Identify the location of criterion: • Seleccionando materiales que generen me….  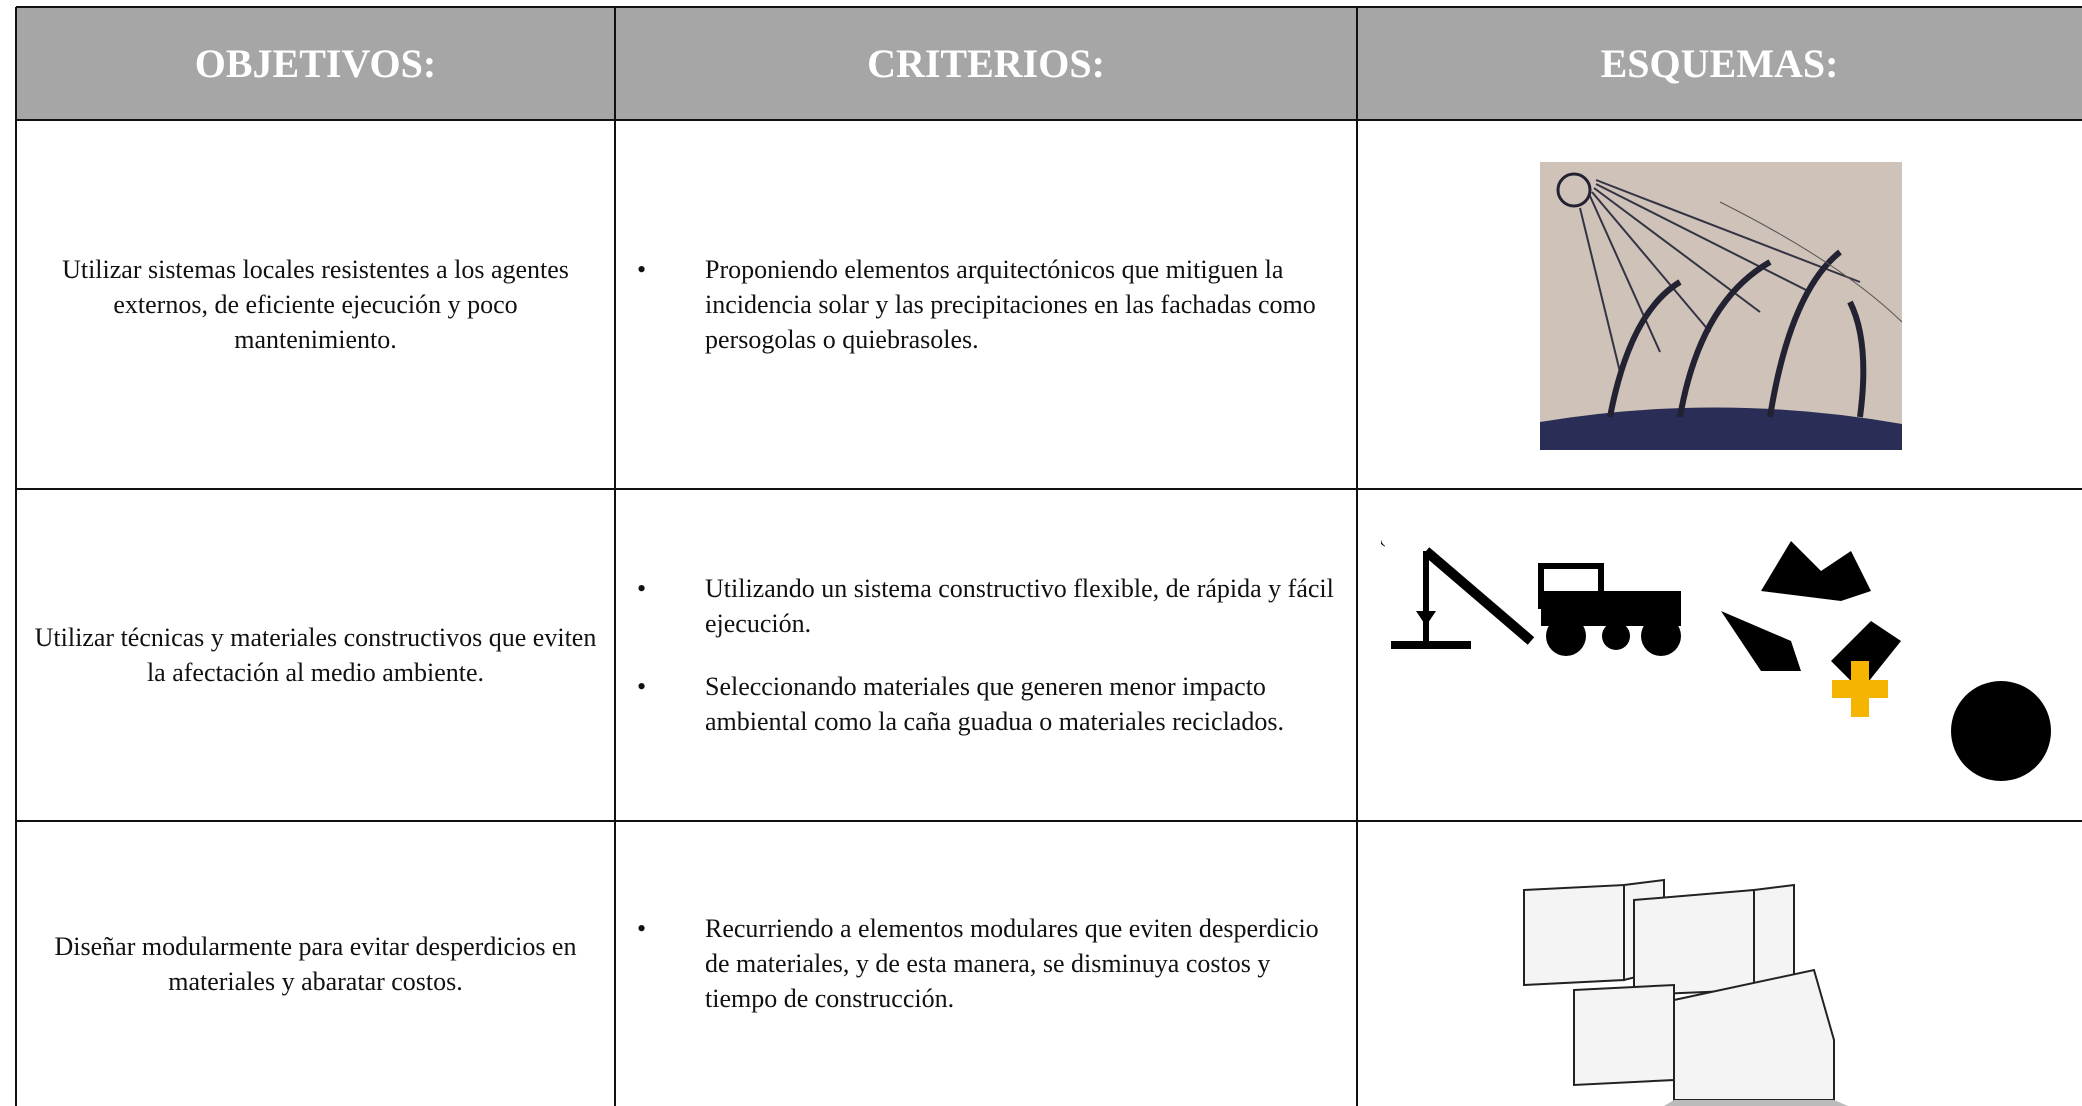
(987, 704).